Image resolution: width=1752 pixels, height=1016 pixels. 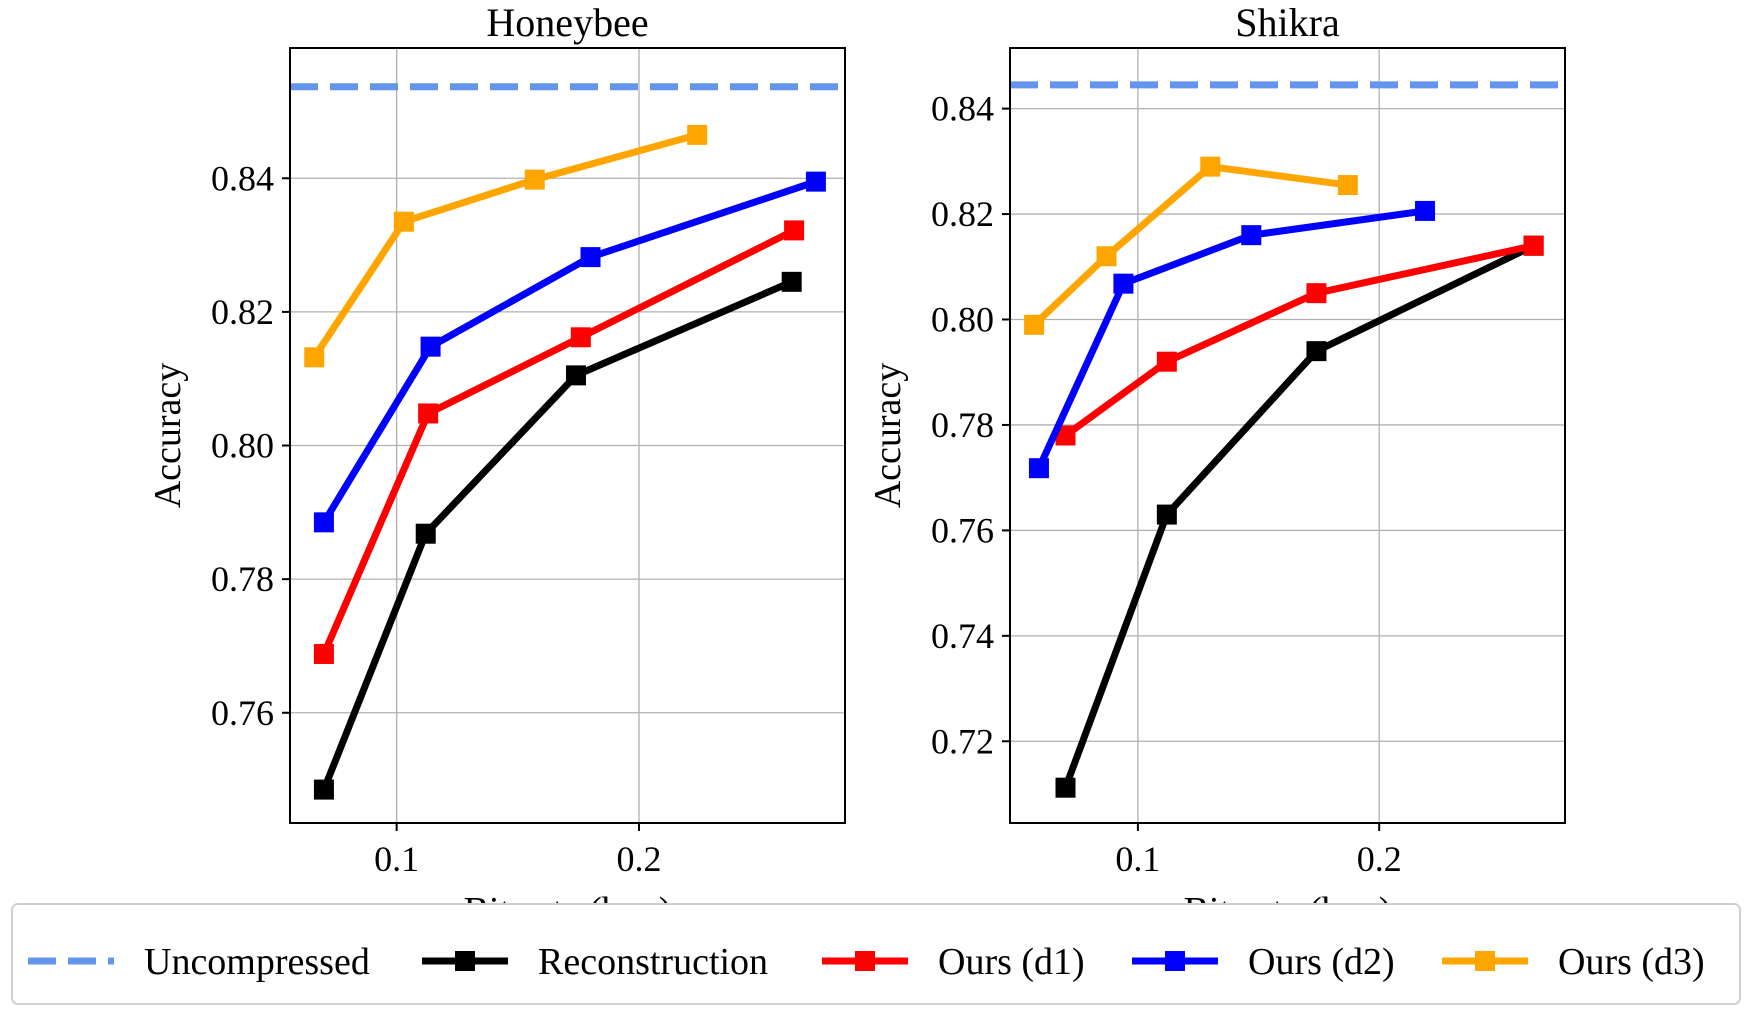 What do you see at coordinates (1011, 962) in the screenshot?
I see `legend-label: Ours (d1)` at bounding box center [1011, 962].